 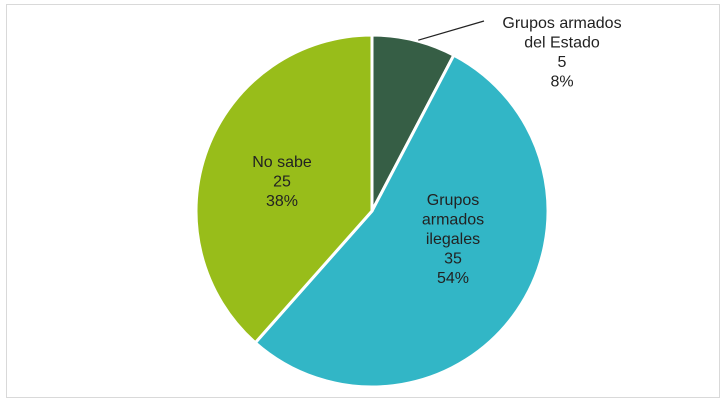 I want to click on slice-label-3: No sabe 25 38%, so click(x=282, y=182).